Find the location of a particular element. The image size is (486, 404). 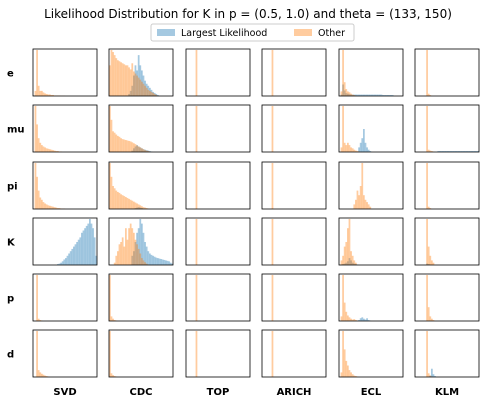

panel-e-svd is located at coordinates (65, 72).